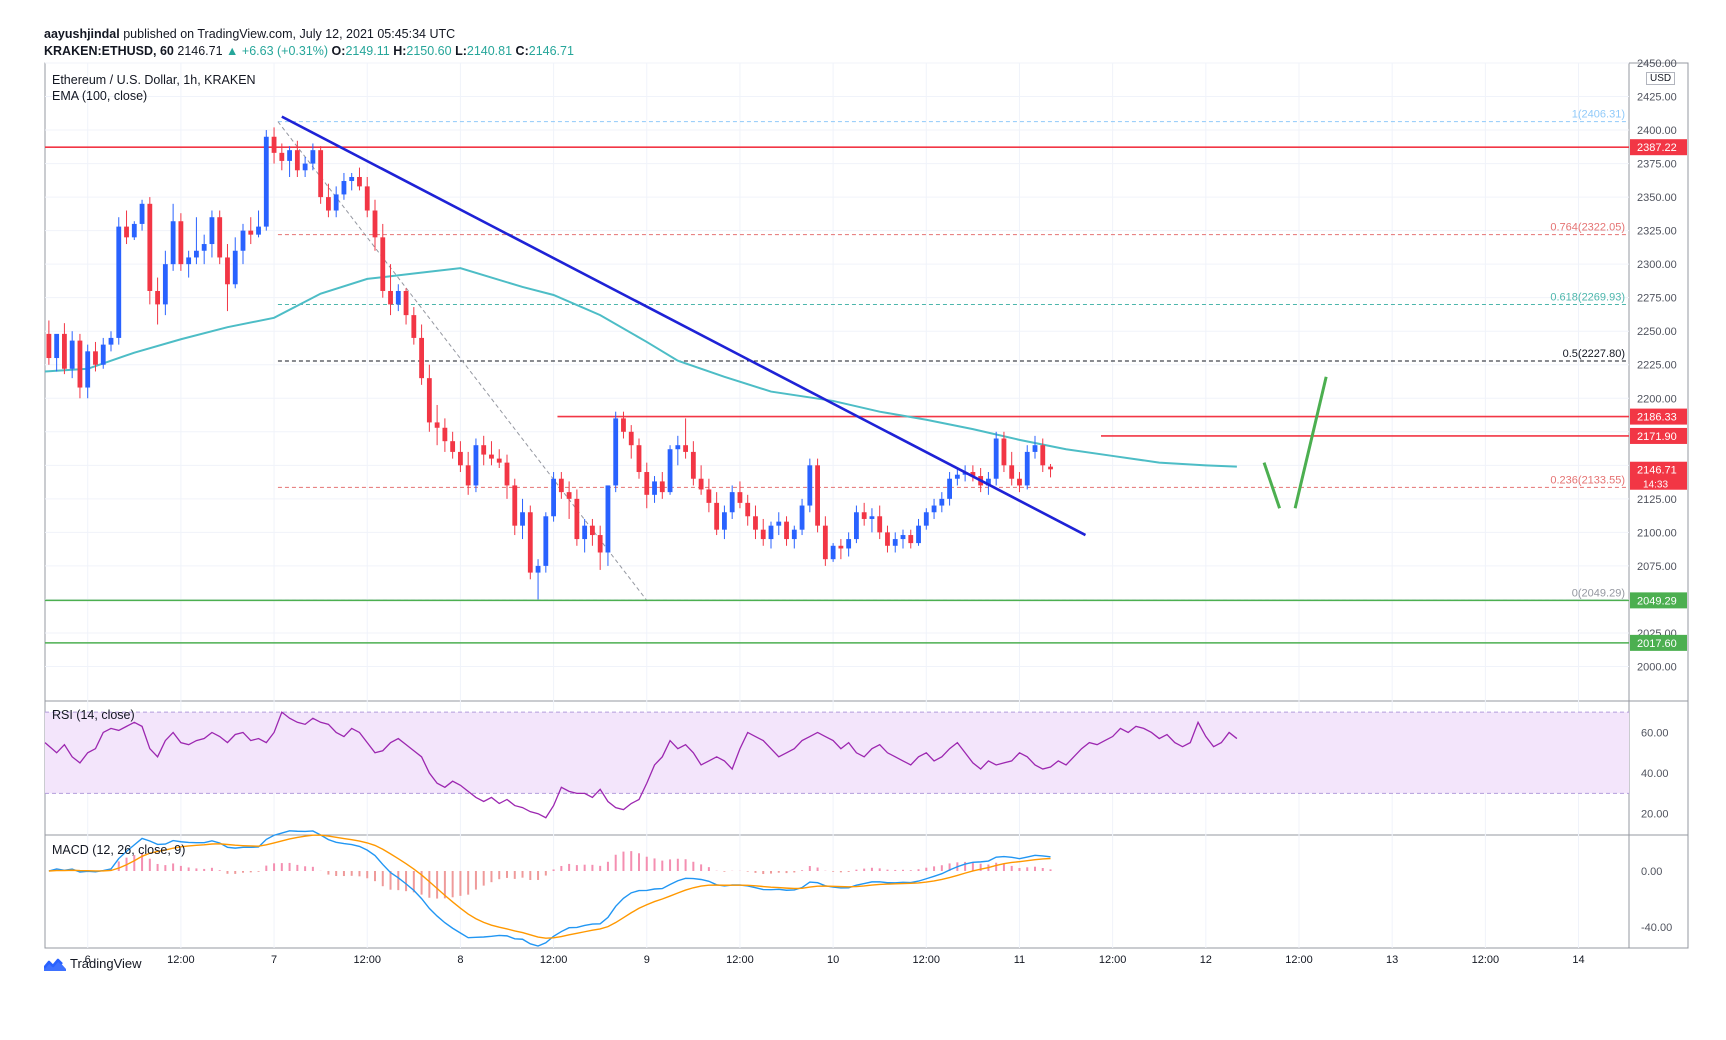  I want to click on rsi-line, so click(641, 765).